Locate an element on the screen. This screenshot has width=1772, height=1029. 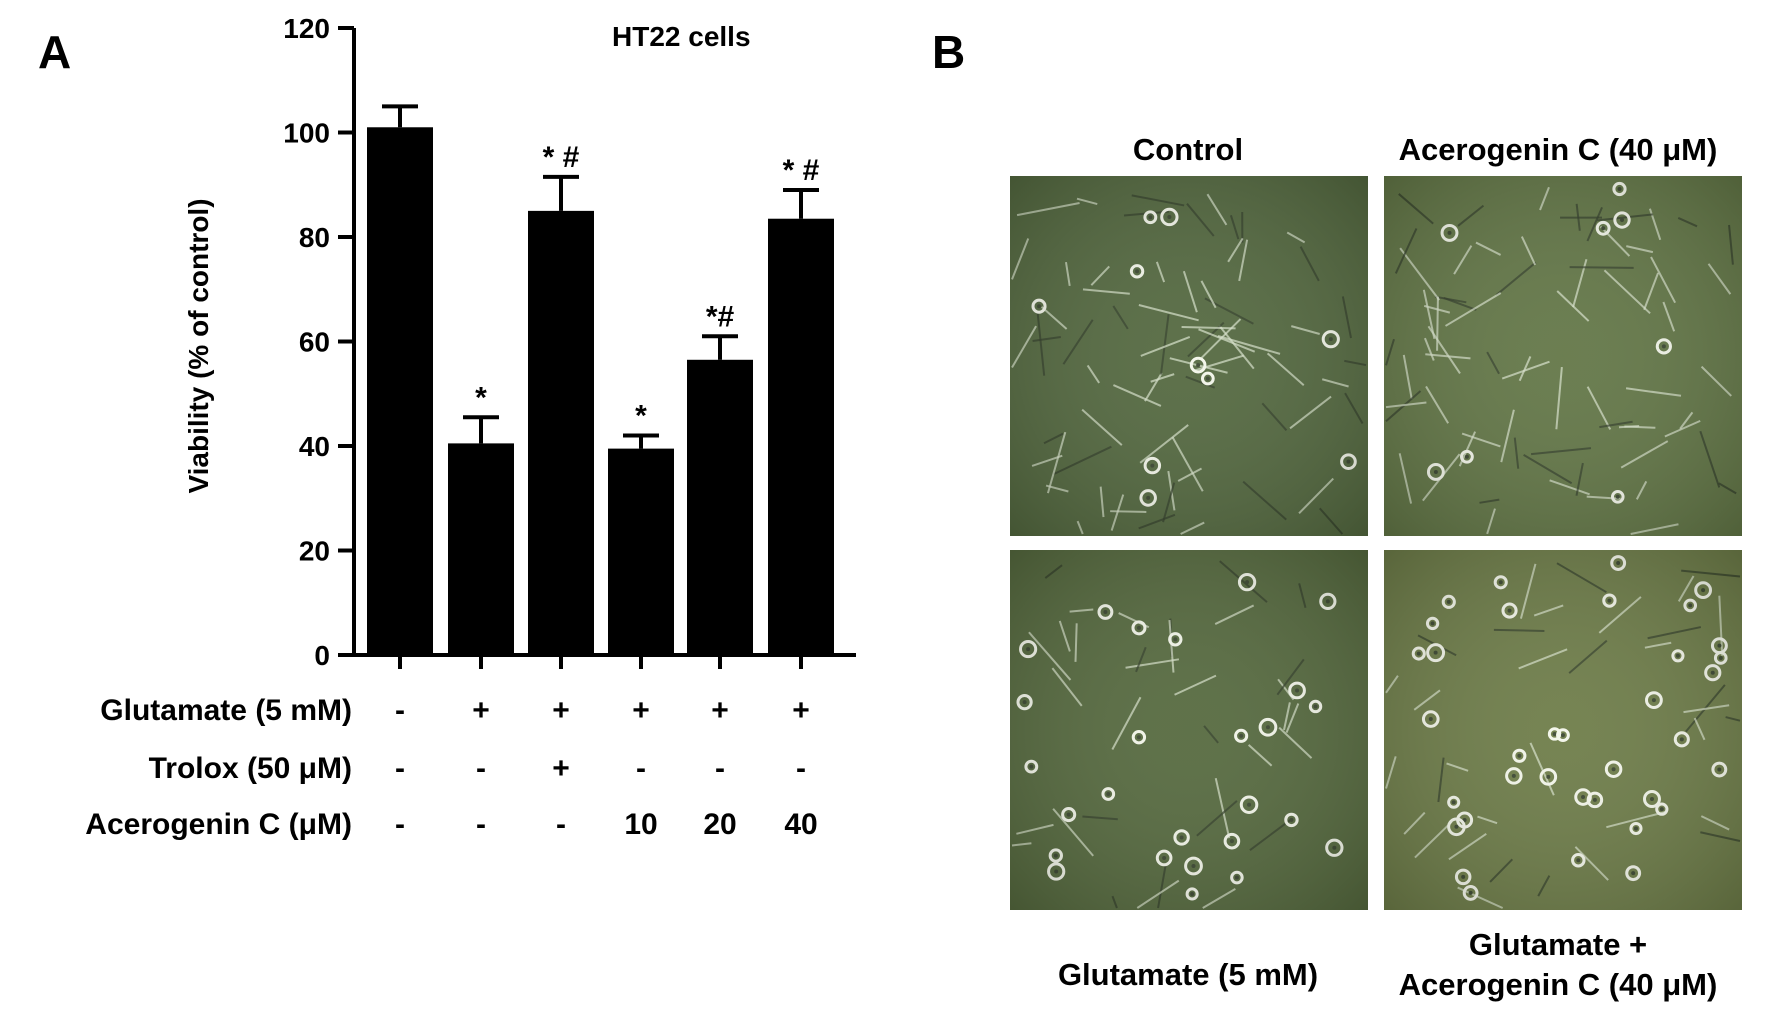
significance-mark: *# is located at coordinates (720, 316).